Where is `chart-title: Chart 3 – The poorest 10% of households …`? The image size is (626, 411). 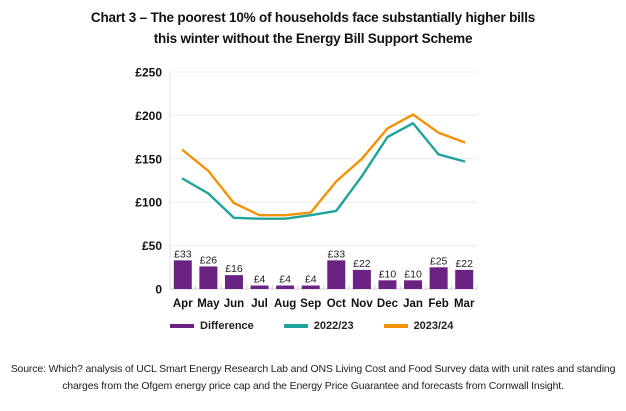 chart-title: Chart 3 – The poorest 10% of households … is located at coordinates (313, 28).